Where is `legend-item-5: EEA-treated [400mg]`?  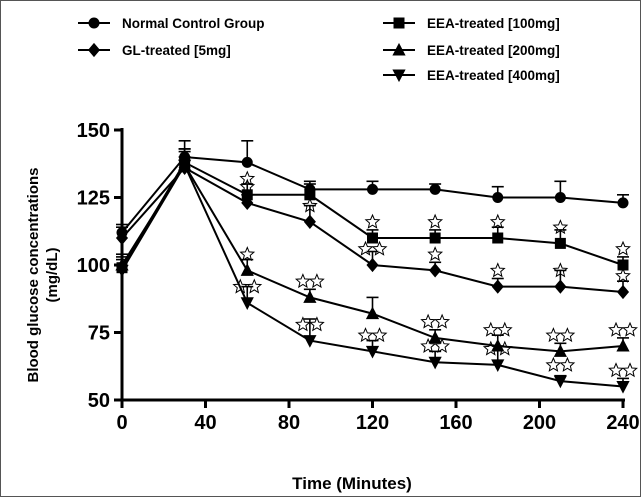
legend-item-5: EEA-treated [400mg] is located at coordinates (471, 75).